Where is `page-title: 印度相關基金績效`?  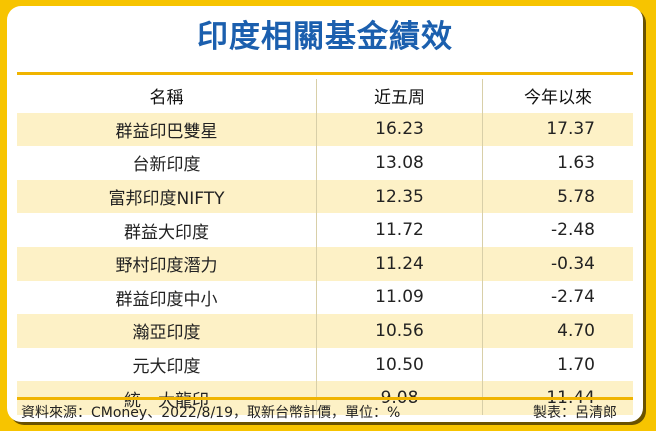
page-title: 印度相關基金績效 is located at coordinates (325, 37).